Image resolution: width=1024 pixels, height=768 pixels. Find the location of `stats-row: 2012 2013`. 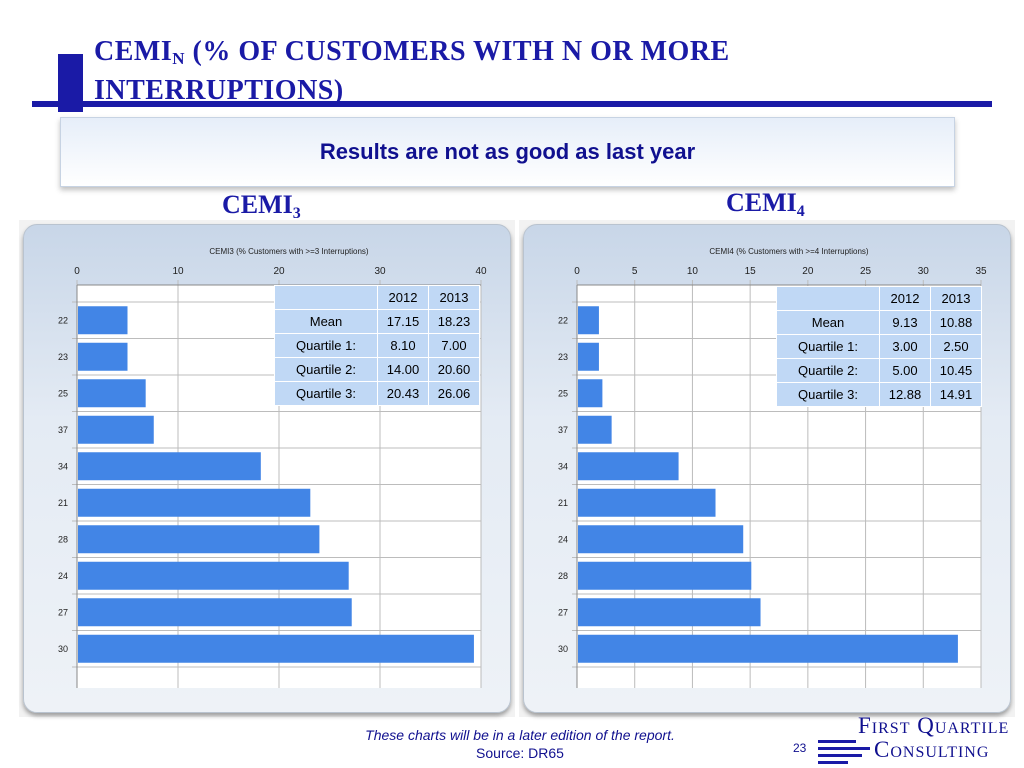

stats-row: 2012 2013 is located at coordinates (879, 298).